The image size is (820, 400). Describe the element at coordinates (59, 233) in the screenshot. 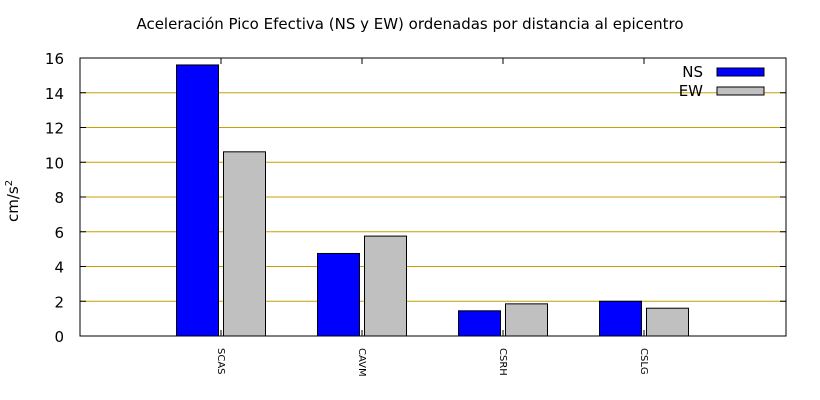

I see `y-tick-label: 6` at that location.